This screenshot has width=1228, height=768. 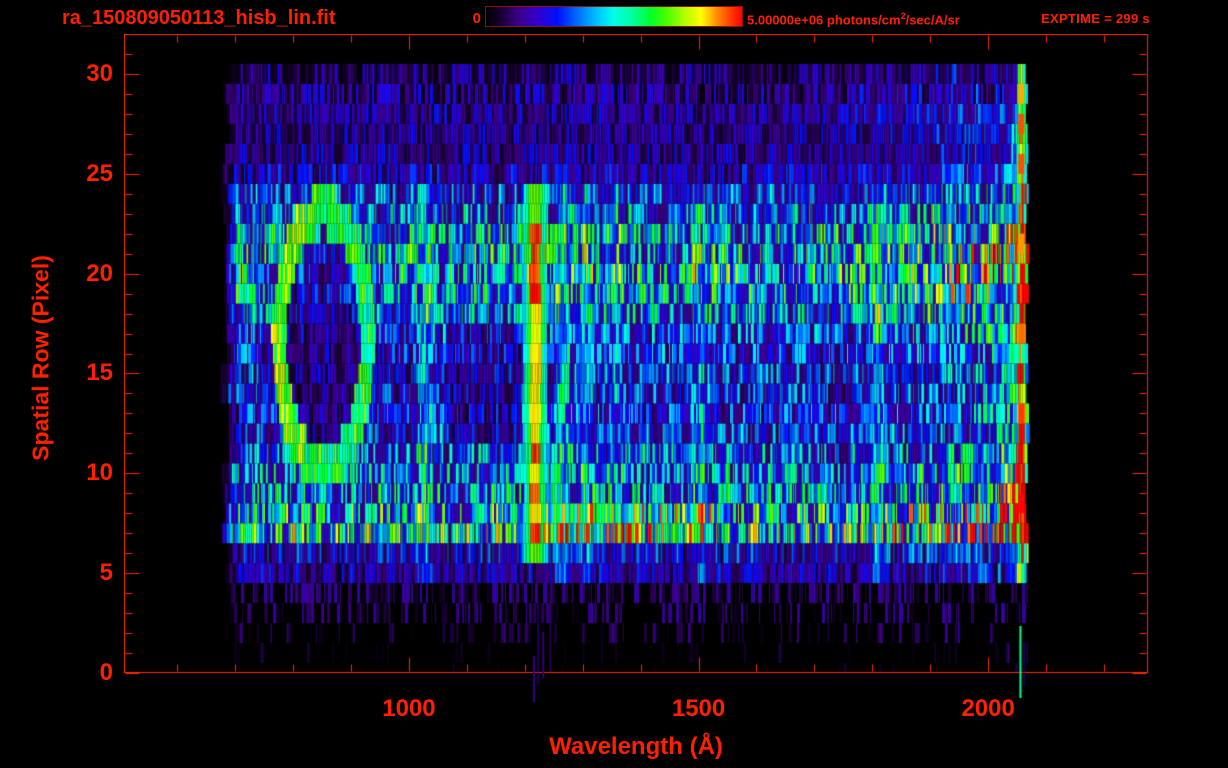 What do you see at coordinates (99, 73) in the screenshot?
I see `y-tick-label: 30` at bounding box center [99, 73].